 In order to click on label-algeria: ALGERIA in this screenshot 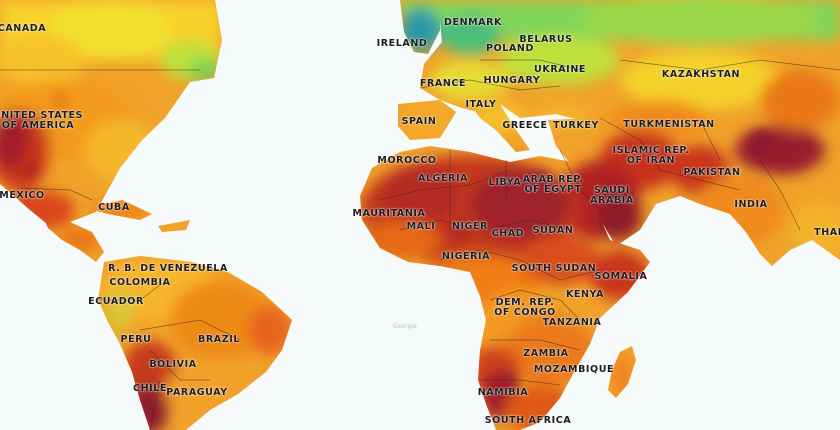, I will do `click(443, 178)`.